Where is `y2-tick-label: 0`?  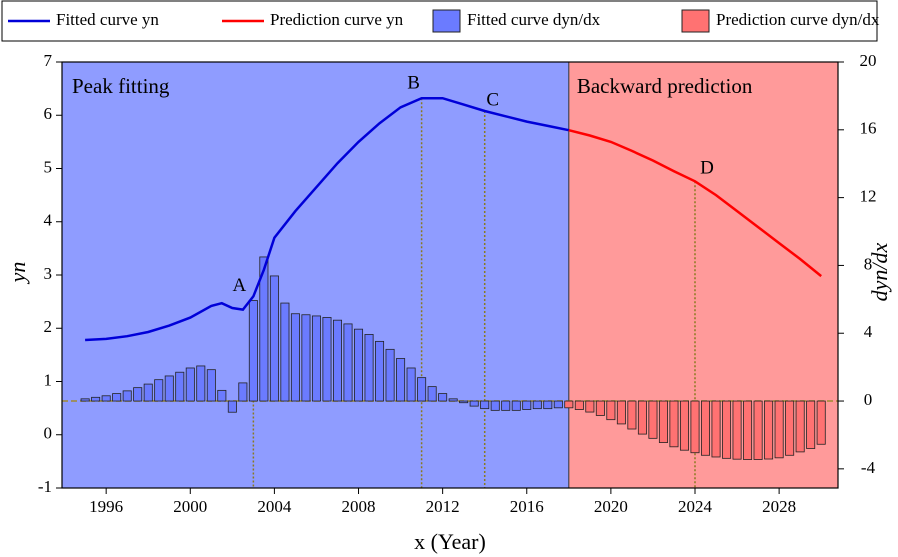 y2-tick-label: 0 is located at coordinates (868, 399).